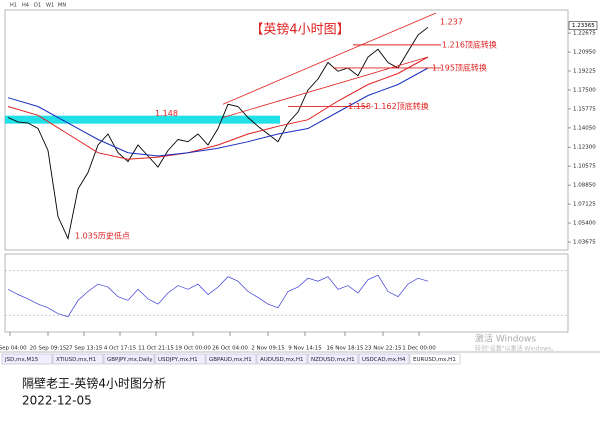  What do you see at coordinates (584, 71) in the screenshot?
I see `y-tick-label: 1.19225` at bounding box center [584, 71].